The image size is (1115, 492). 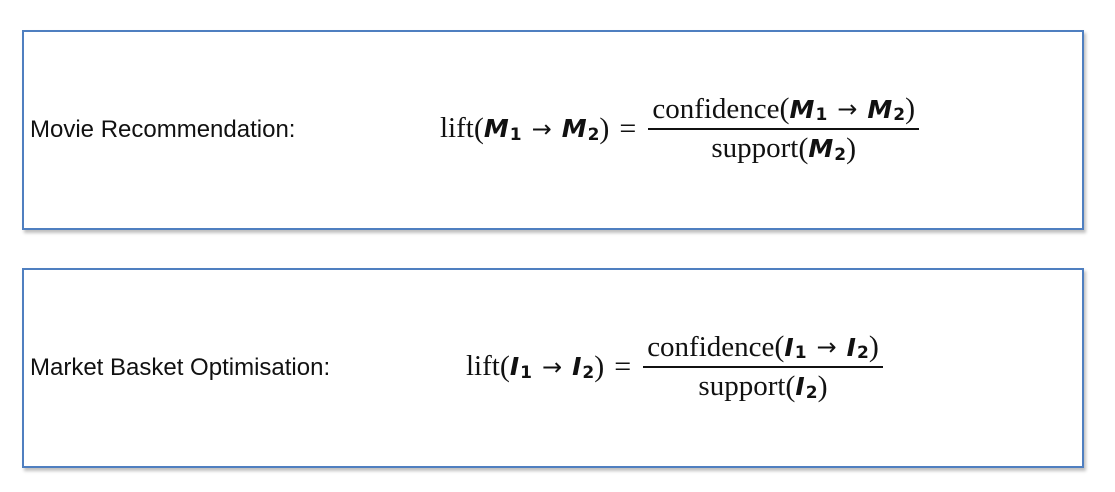 I want to click on fraction-denominator: support(I 2), so click(x=762, y=386).